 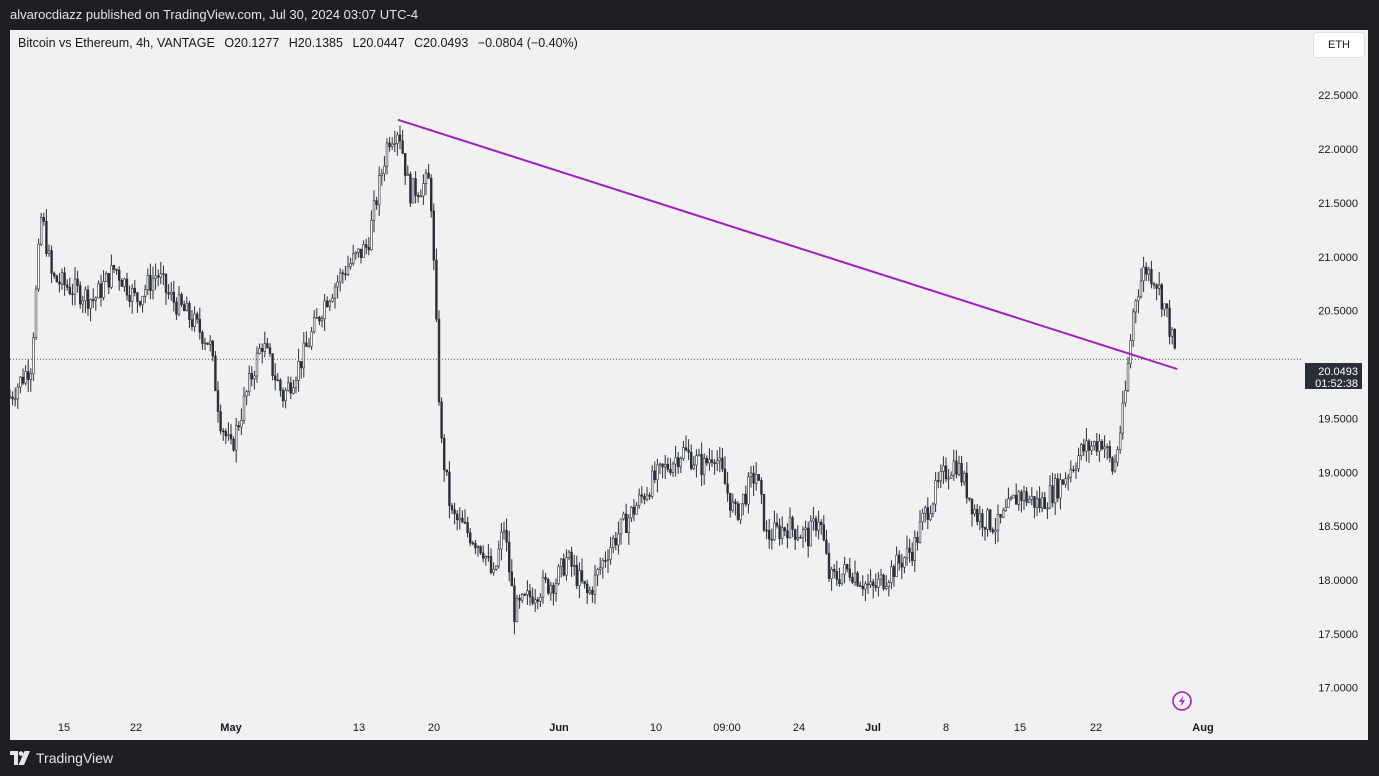 What do you see at coordinates (1202, 728) in the screenshot?
I see `time-tick-label: Aug` at bounding box center [1202, 728].